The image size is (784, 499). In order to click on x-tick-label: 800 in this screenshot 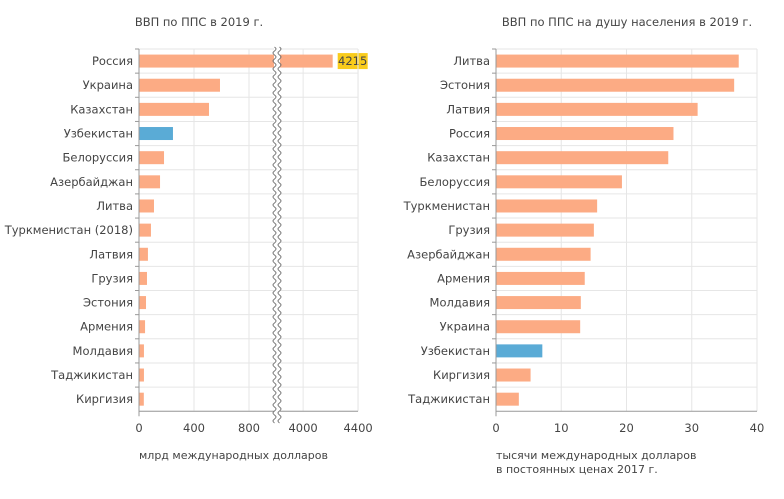, I will do `click(249, 428)`.